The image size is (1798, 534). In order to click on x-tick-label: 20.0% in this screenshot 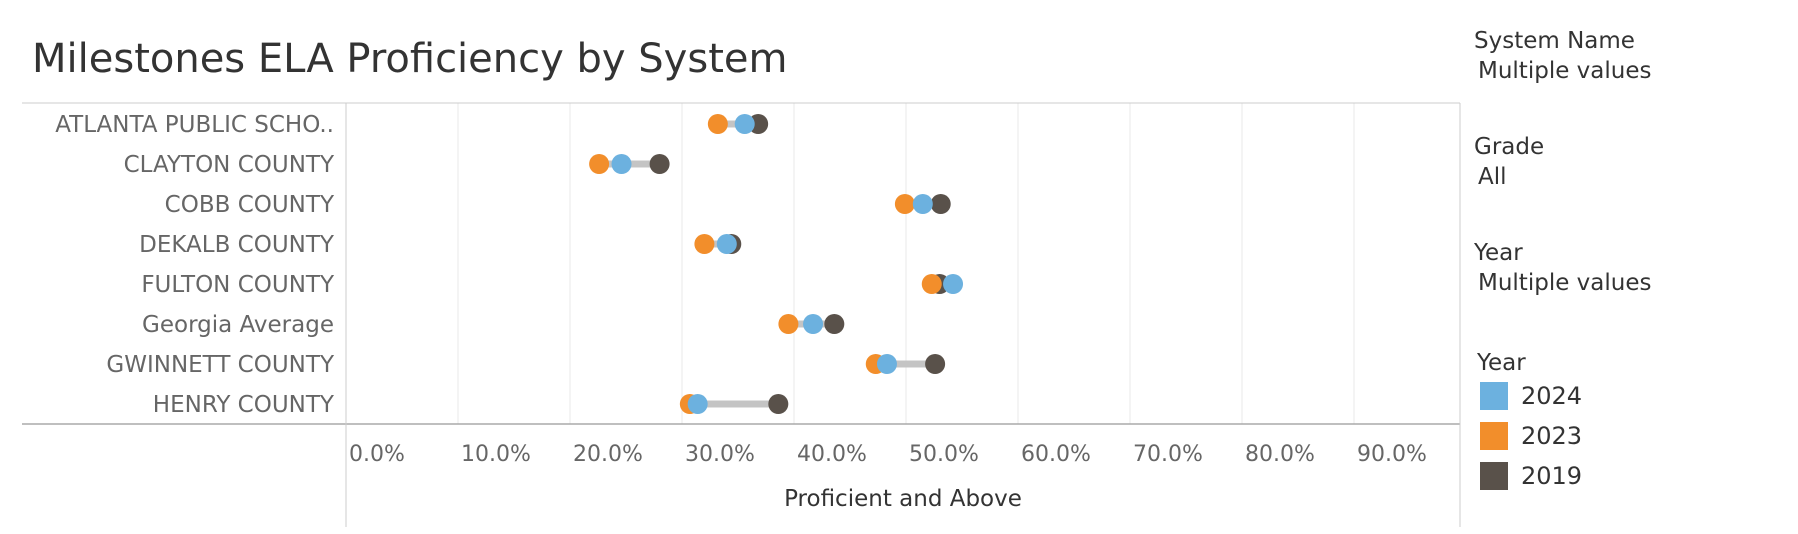, I will do `click(608, 454)`.